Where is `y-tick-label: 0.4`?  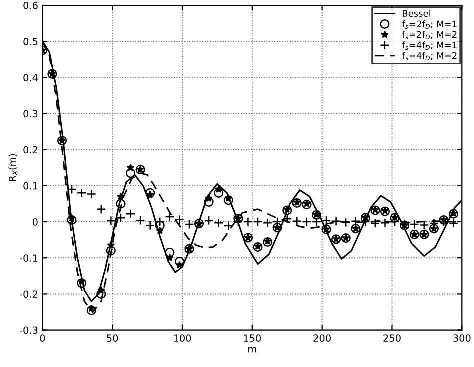 y-tick-label: 0.4 is located at coordinates (31, 78).